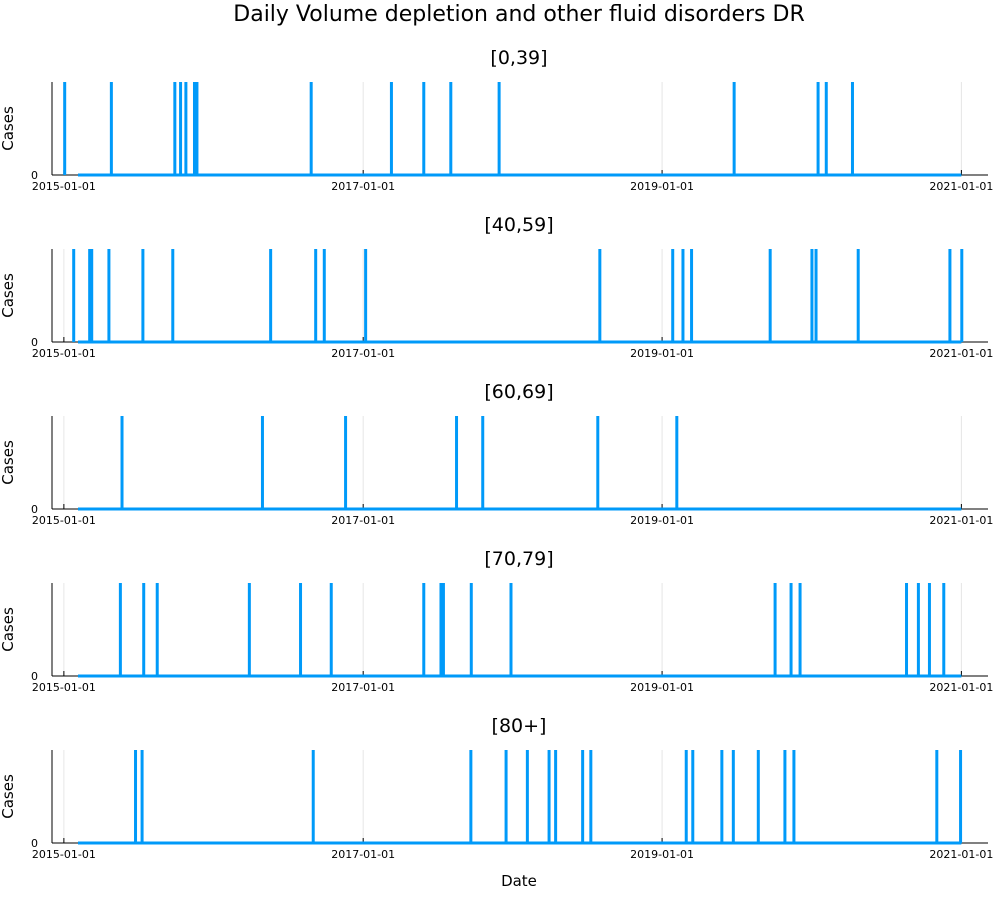  I want to click on panel-title: [70,79], so click(518, 559).